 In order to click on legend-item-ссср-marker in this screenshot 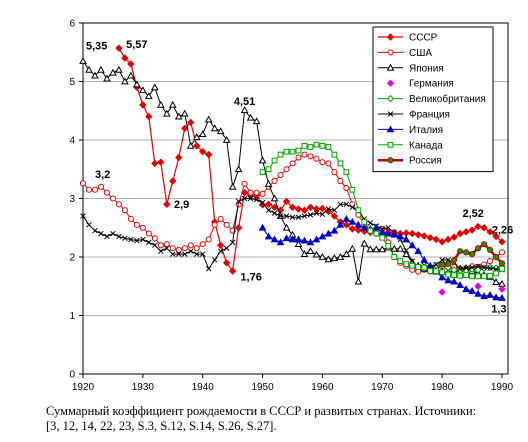, I will do `click(390, 37)`.